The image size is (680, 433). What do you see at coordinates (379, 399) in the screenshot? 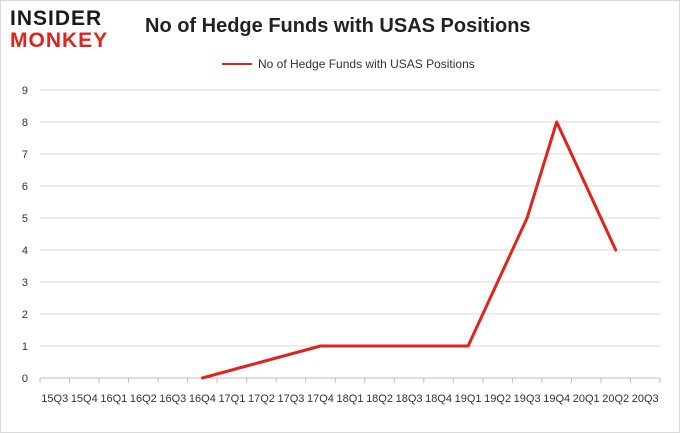
I see `x-tick-label-18Q2: 18Q2` at bounding box center [379, 399].